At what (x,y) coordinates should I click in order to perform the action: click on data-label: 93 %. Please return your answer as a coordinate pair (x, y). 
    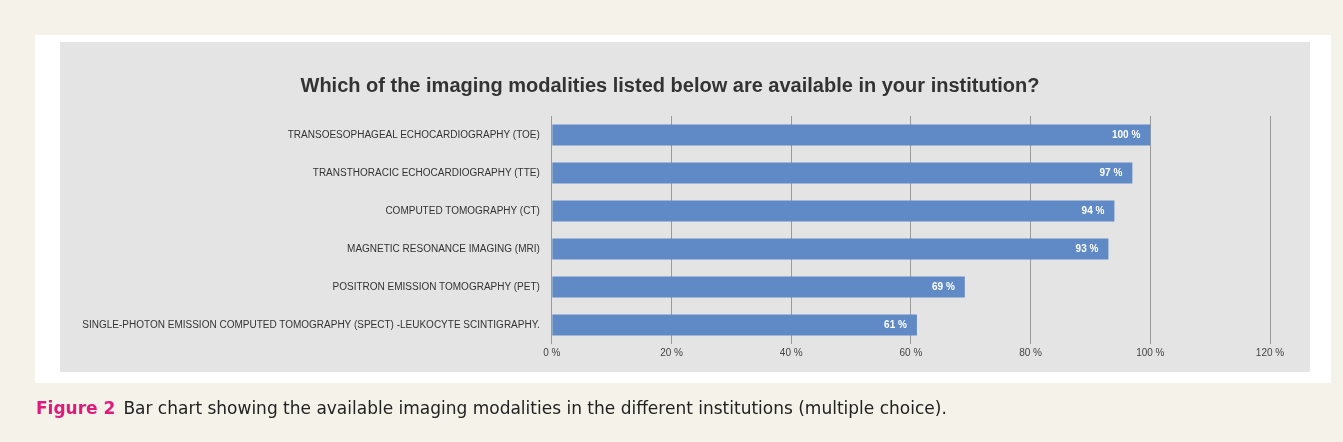
    Looking at the image, I should click on (1087, 248).